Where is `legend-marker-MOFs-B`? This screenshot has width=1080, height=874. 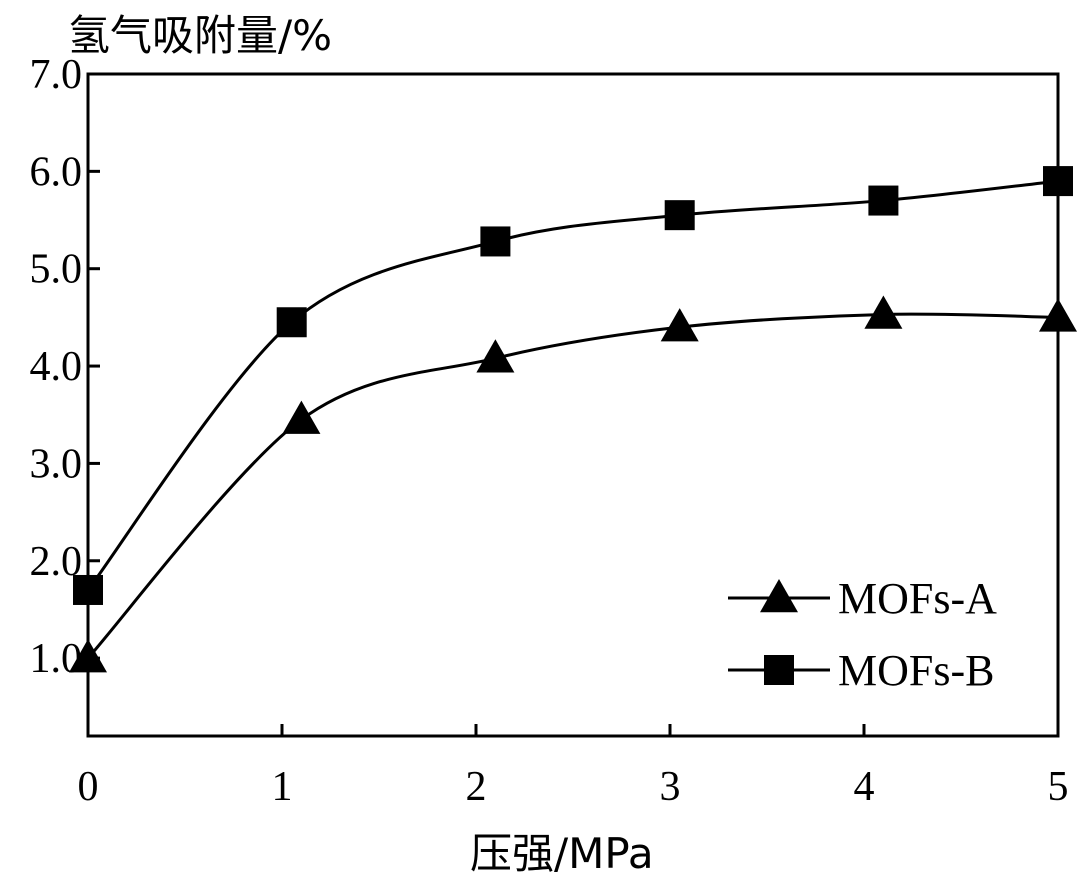
legend-marker-MOFs-B is located at coordinates (779, 670).